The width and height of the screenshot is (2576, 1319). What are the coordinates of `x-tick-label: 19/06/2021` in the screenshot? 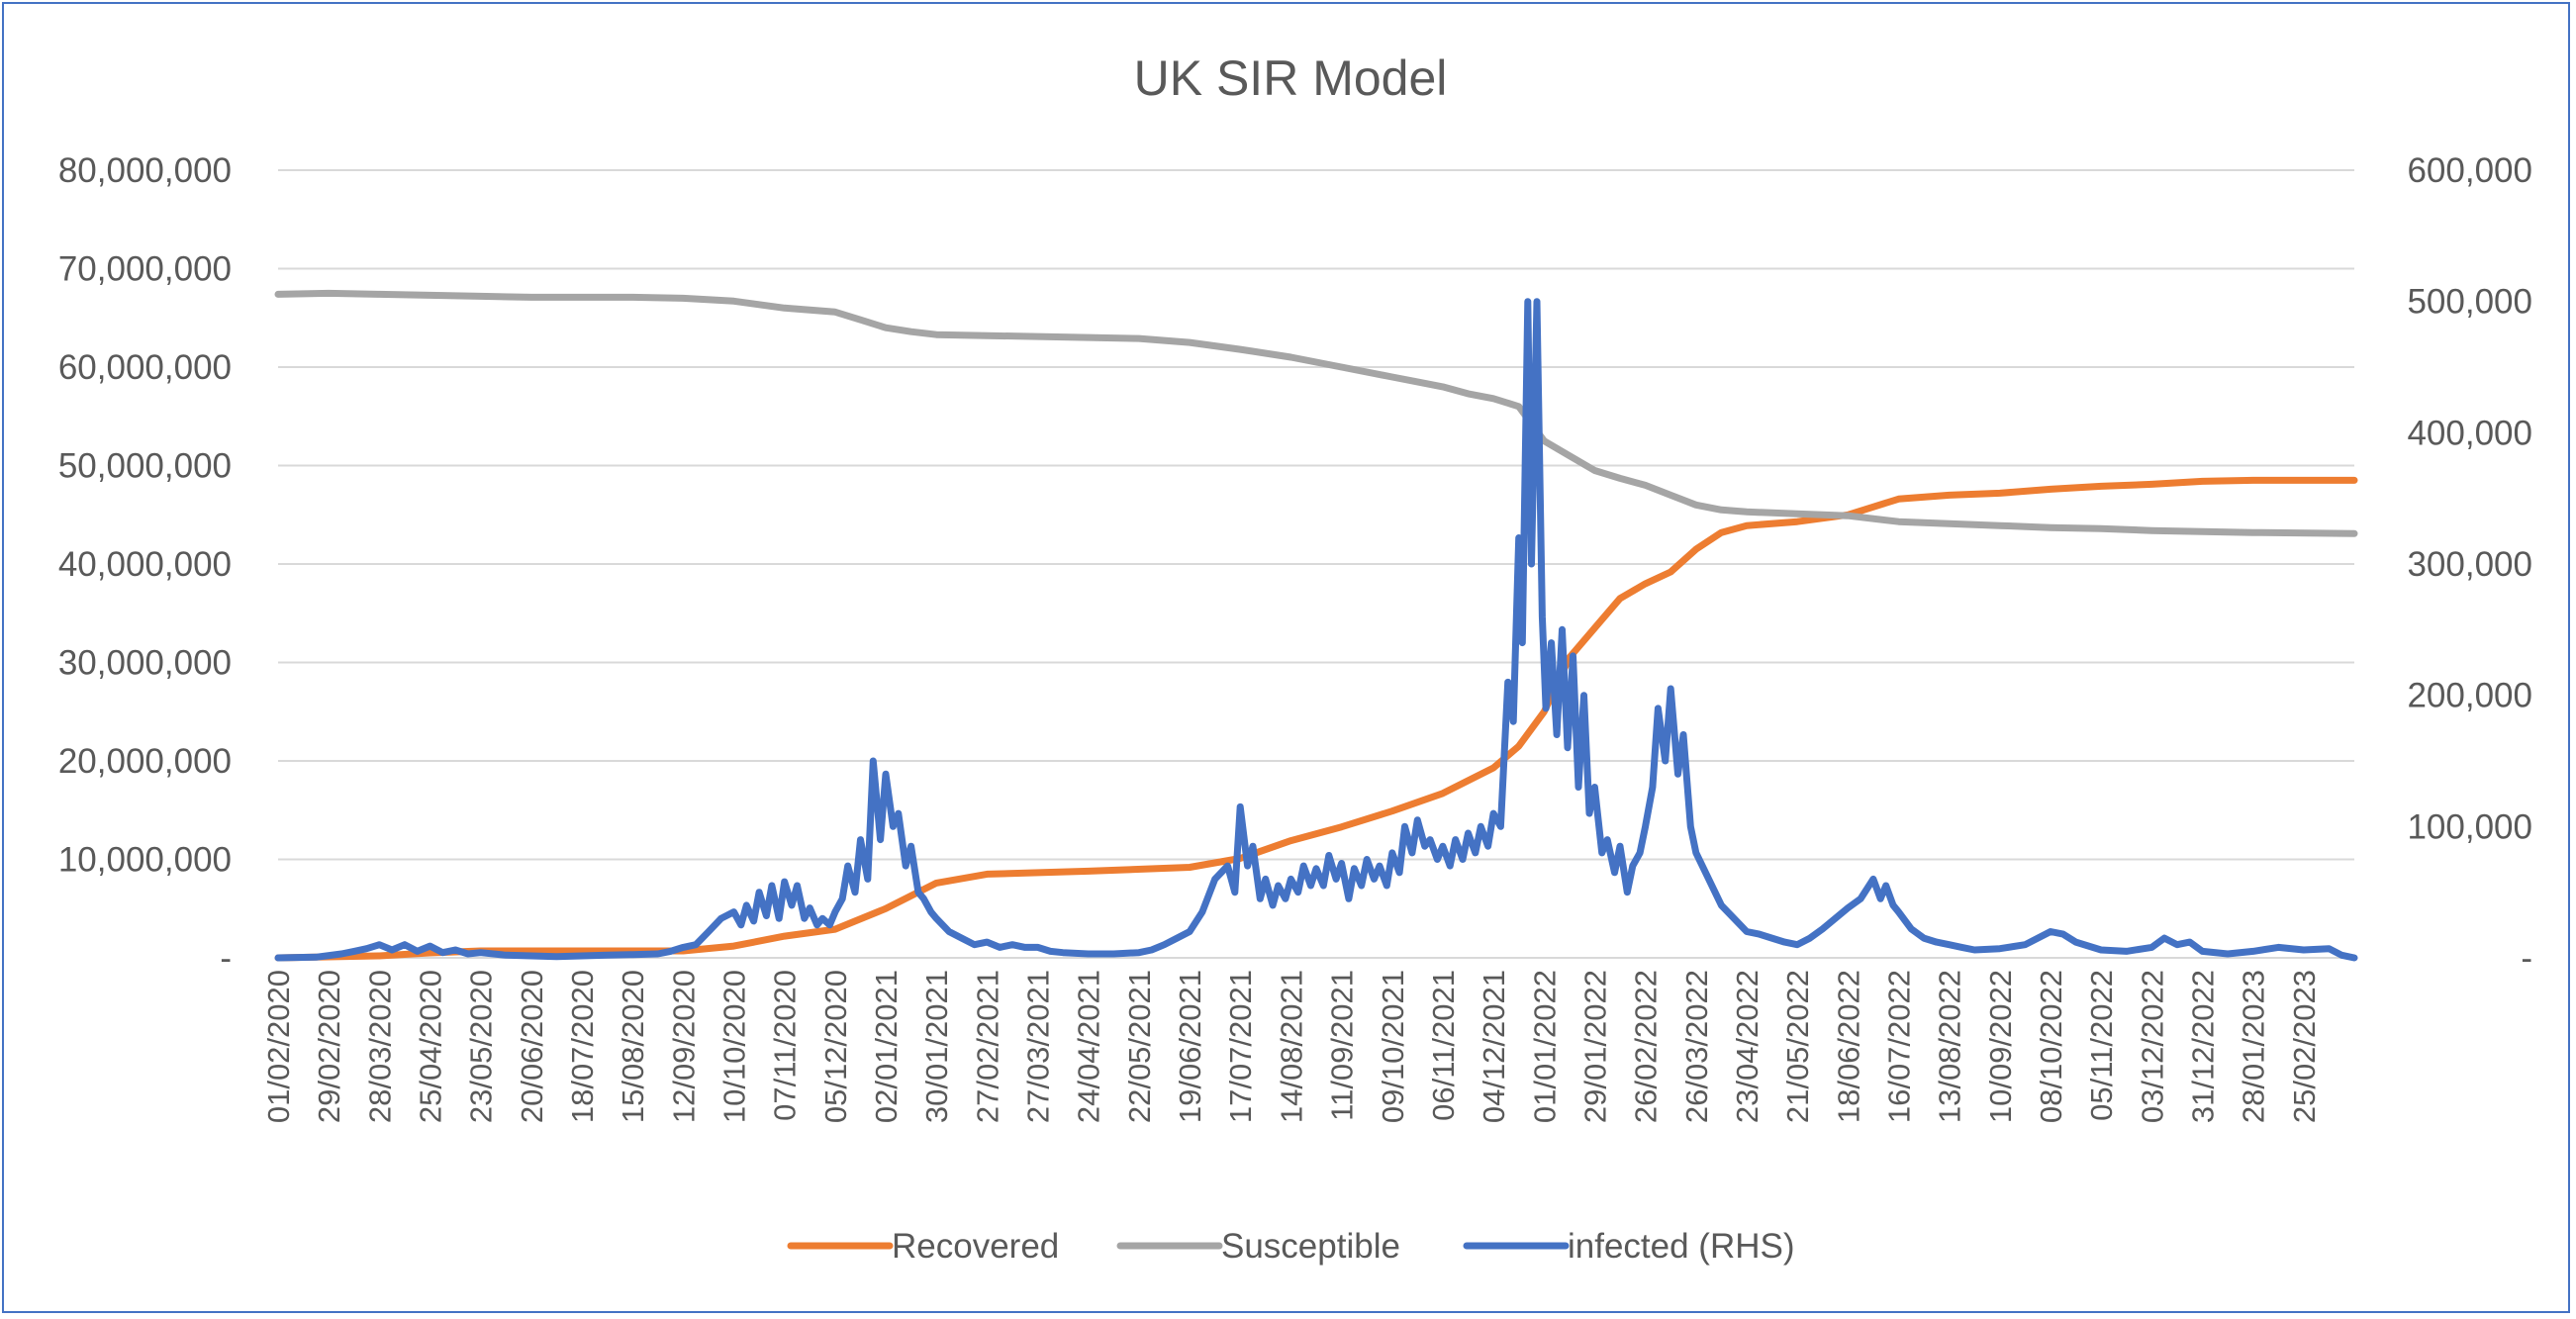 It's located at (1190, 1046).